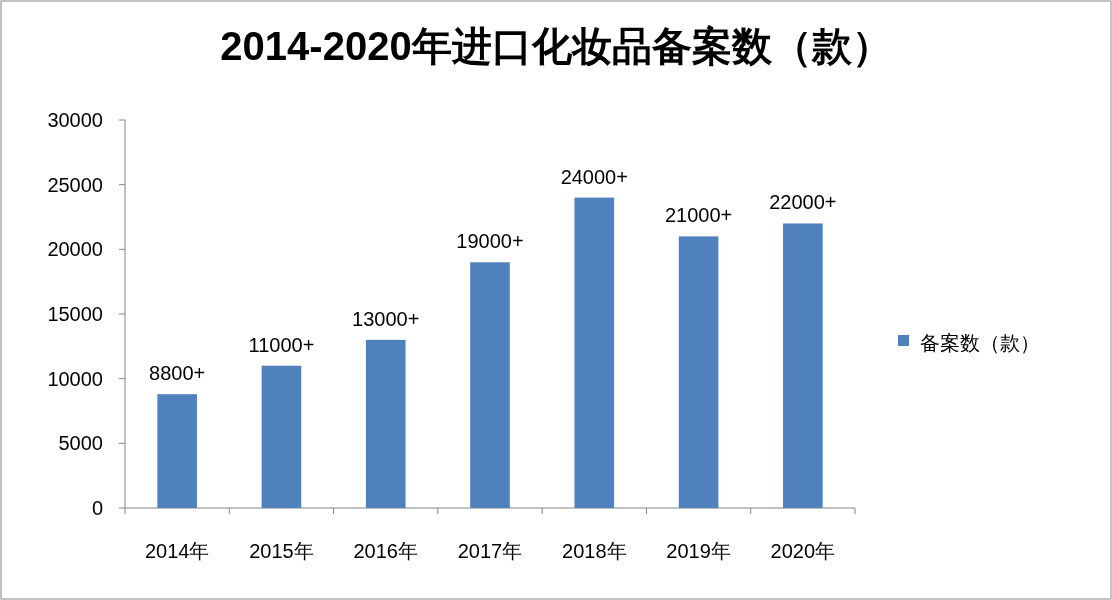 This screenshot has height=600, width=1112. Describe the element at coordinates (281, 551) in the screenshot. I see `x-tick-label: 2015年` at that location.